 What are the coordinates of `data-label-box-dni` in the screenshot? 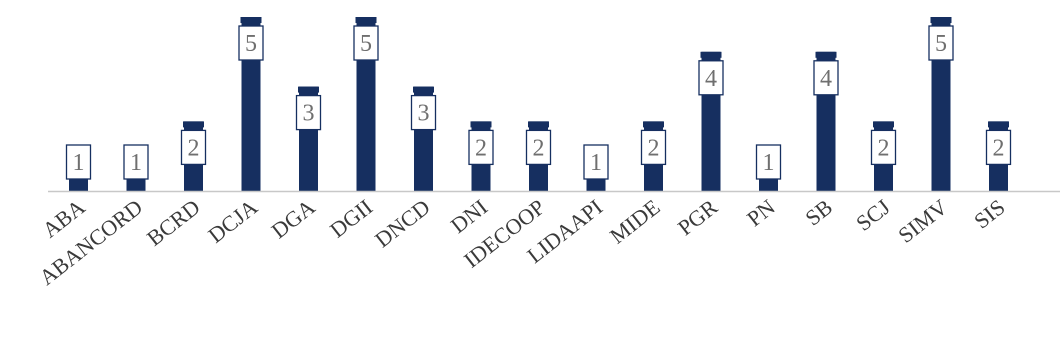 It's located at (481, 147).